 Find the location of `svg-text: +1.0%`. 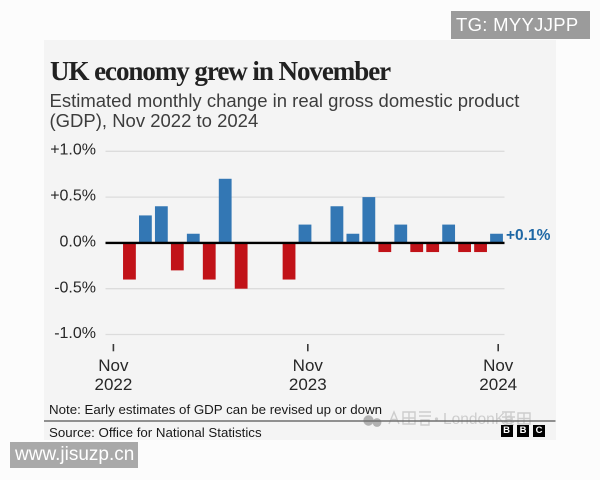

svg-text: +1.0% is located at coordinates (73, 149).